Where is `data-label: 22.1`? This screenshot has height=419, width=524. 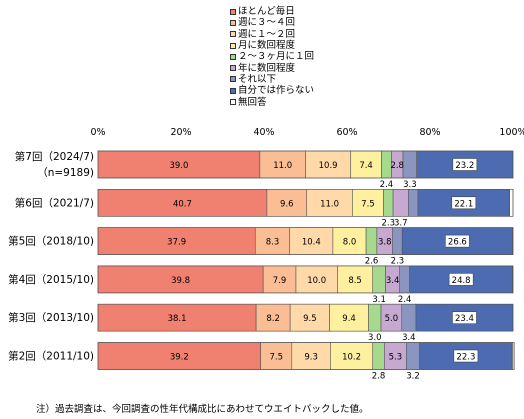
data-label: 22.1 is located at coordinates (463, 204).